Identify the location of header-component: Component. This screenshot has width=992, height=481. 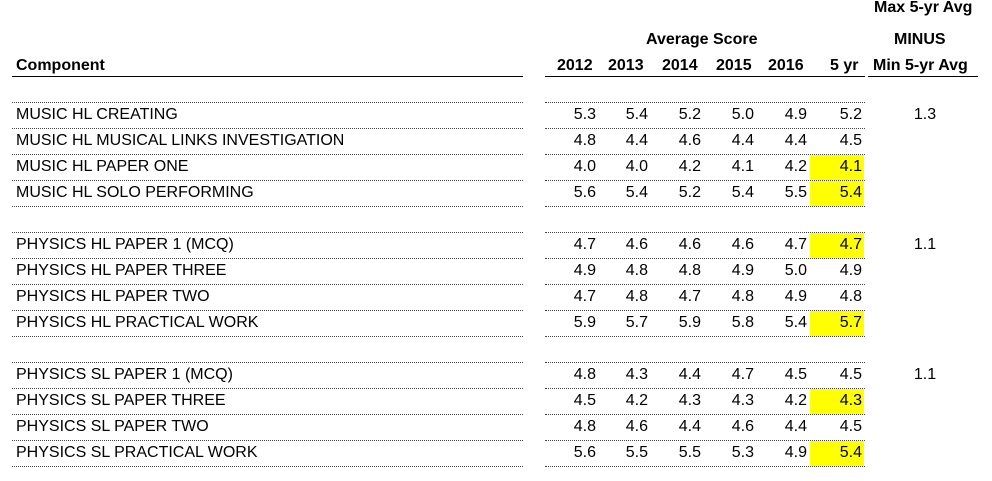
(60, 65).